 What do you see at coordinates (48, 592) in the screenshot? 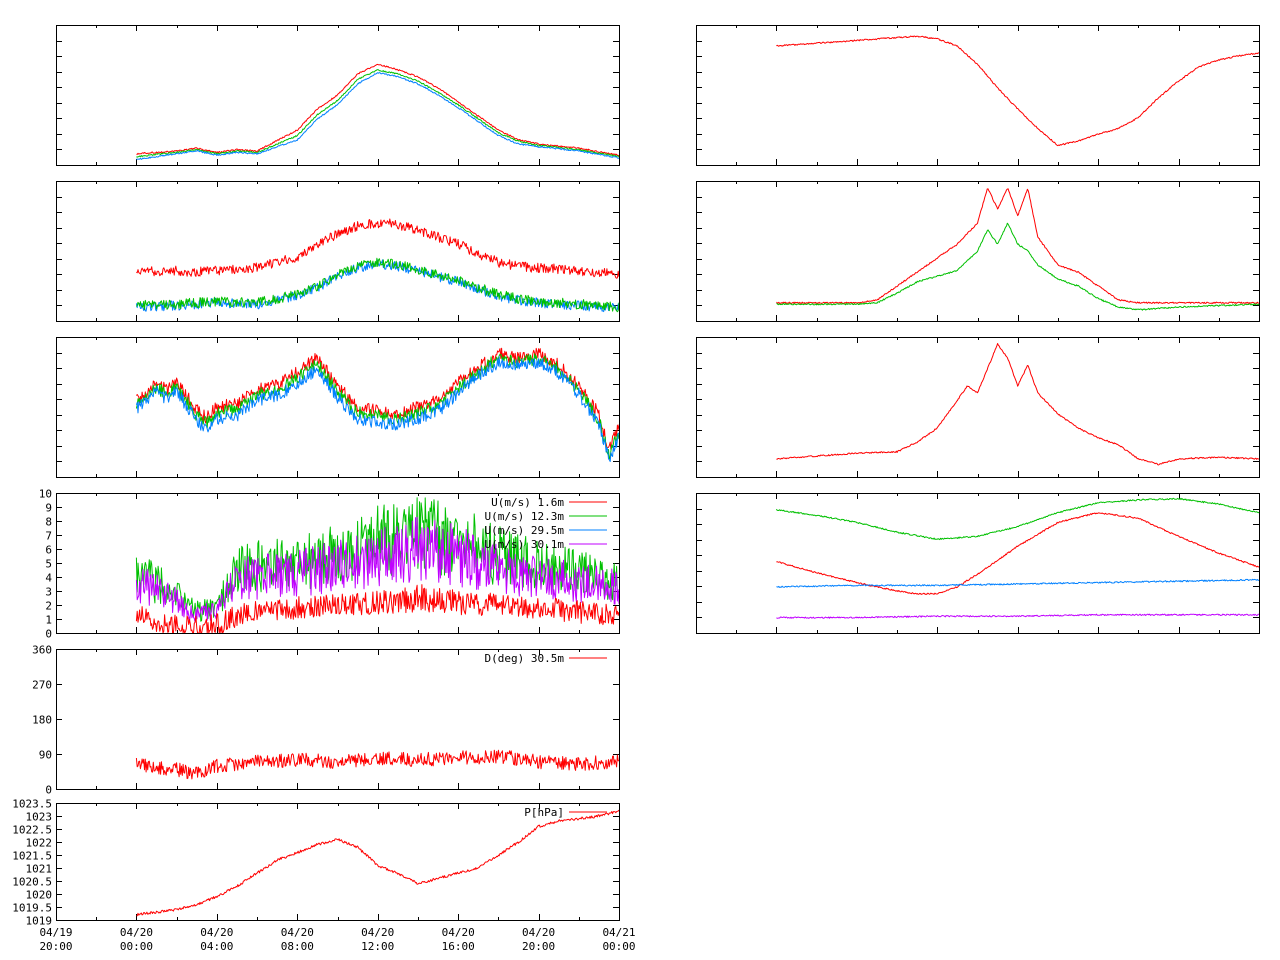
I see `y-tick-label: 3` at bounding box center [48, 592].